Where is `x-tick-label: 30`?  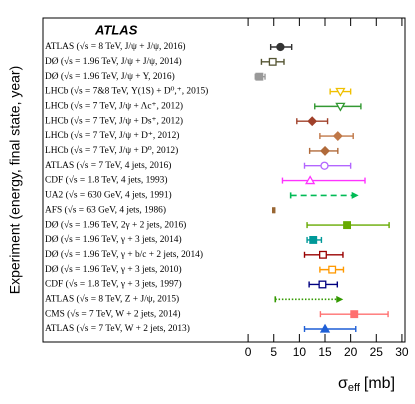
x-tick-label: 30 is located at coordinates (402, 352).